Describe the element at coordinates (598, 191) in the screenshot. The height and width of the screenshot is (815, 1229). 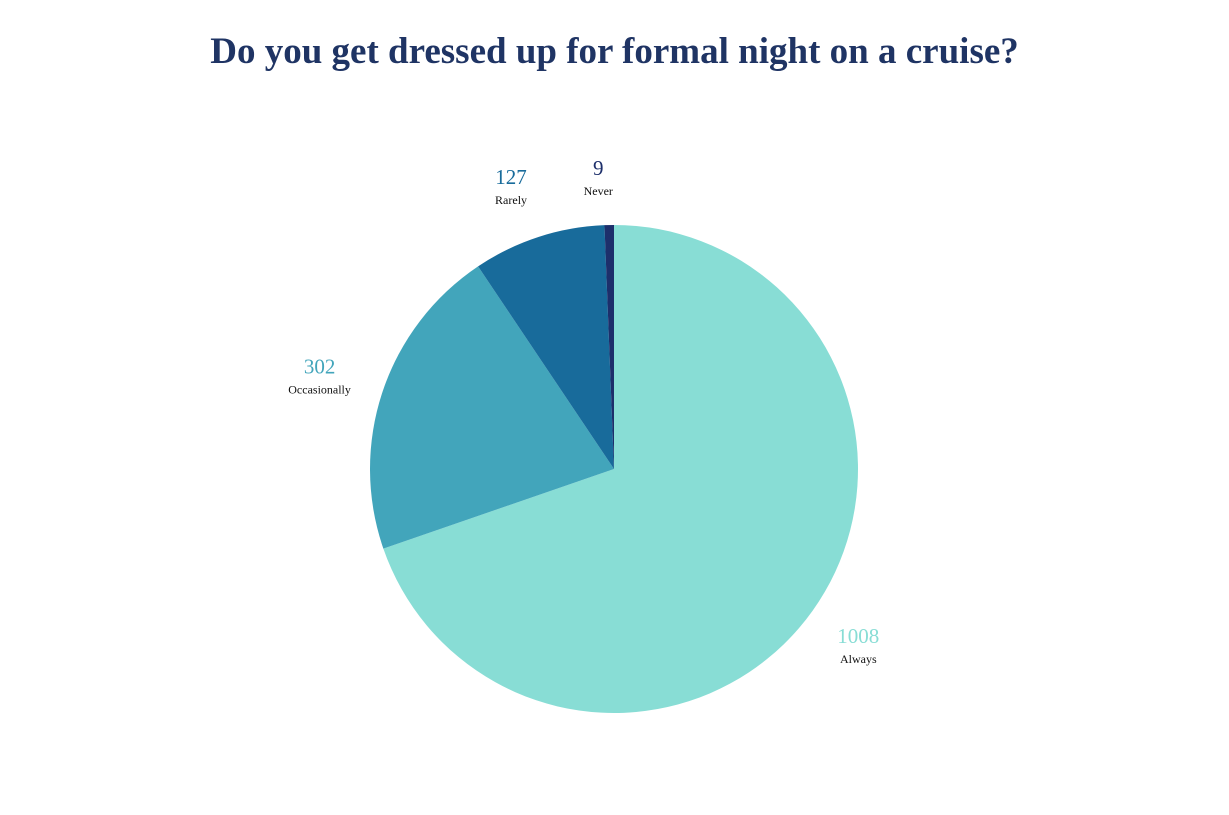
I see `category-label-never: Never` at that location.